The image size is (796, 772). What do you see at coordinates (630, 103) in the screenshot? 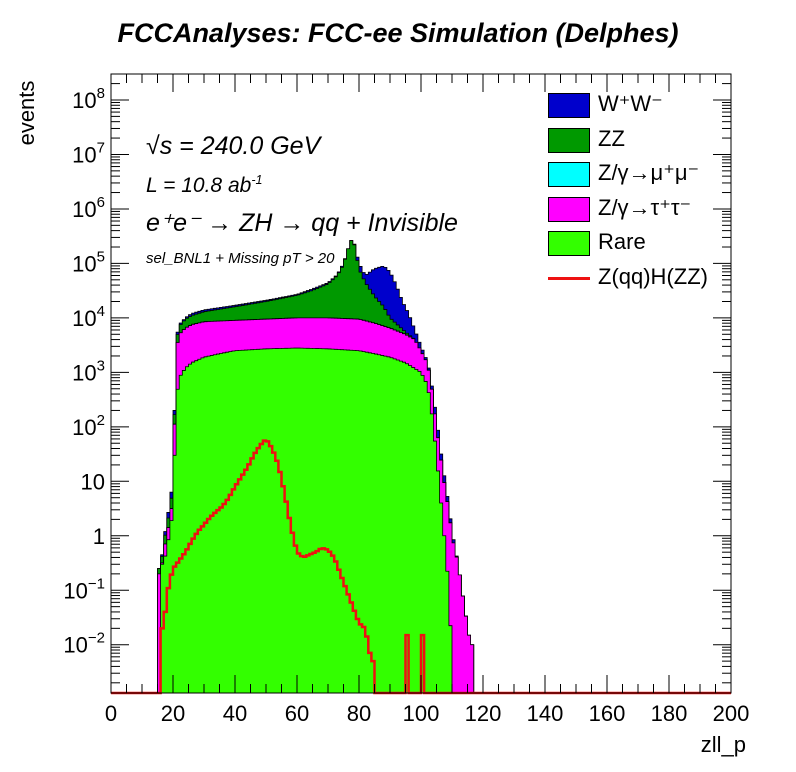
I see `legend-label: W⁺W⁻` at bounding box center [630, 103].